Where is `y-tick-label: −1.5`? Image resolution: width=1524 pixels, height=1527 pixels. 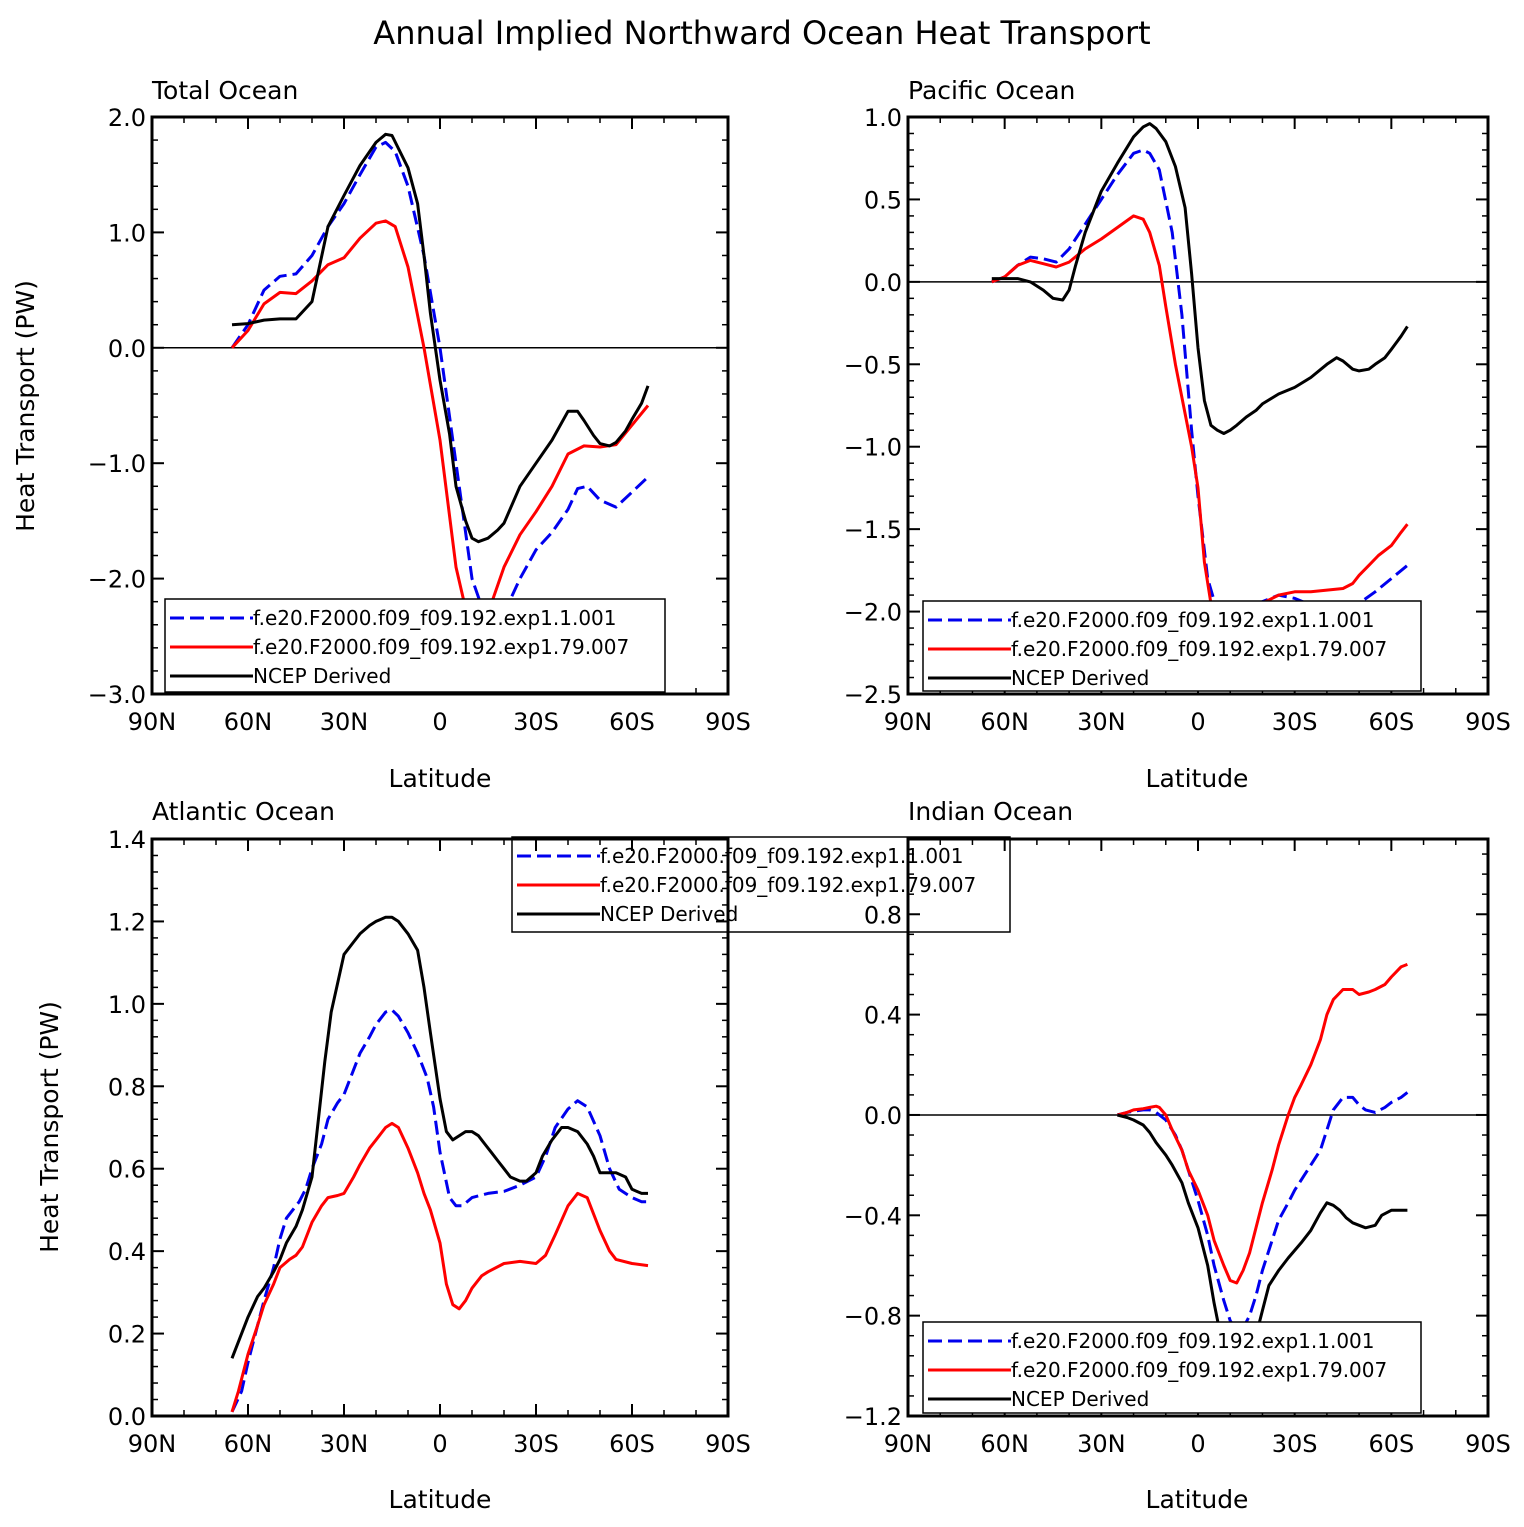 y-tick-label: −1.5 is located at coordinates (873, 530).